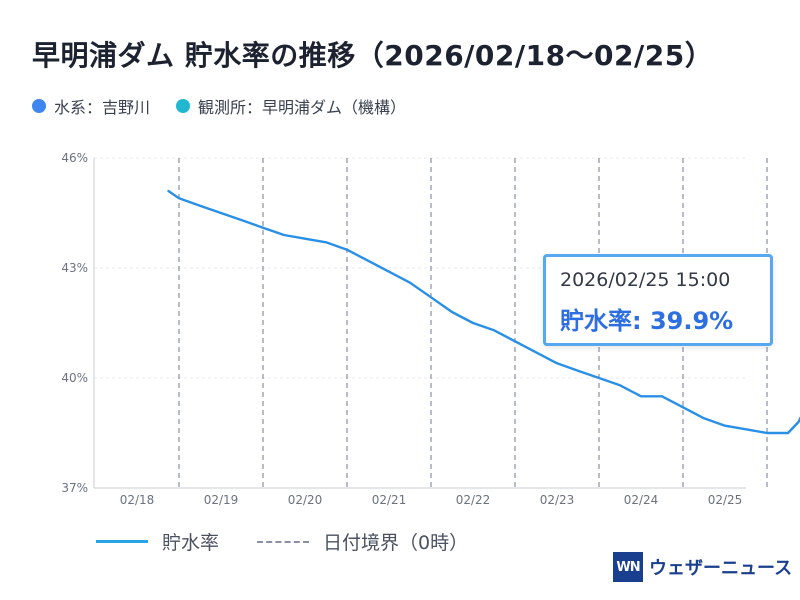  I want to click on tooltip-datetime: 2026/02/25 15:00, so click(645, 280).